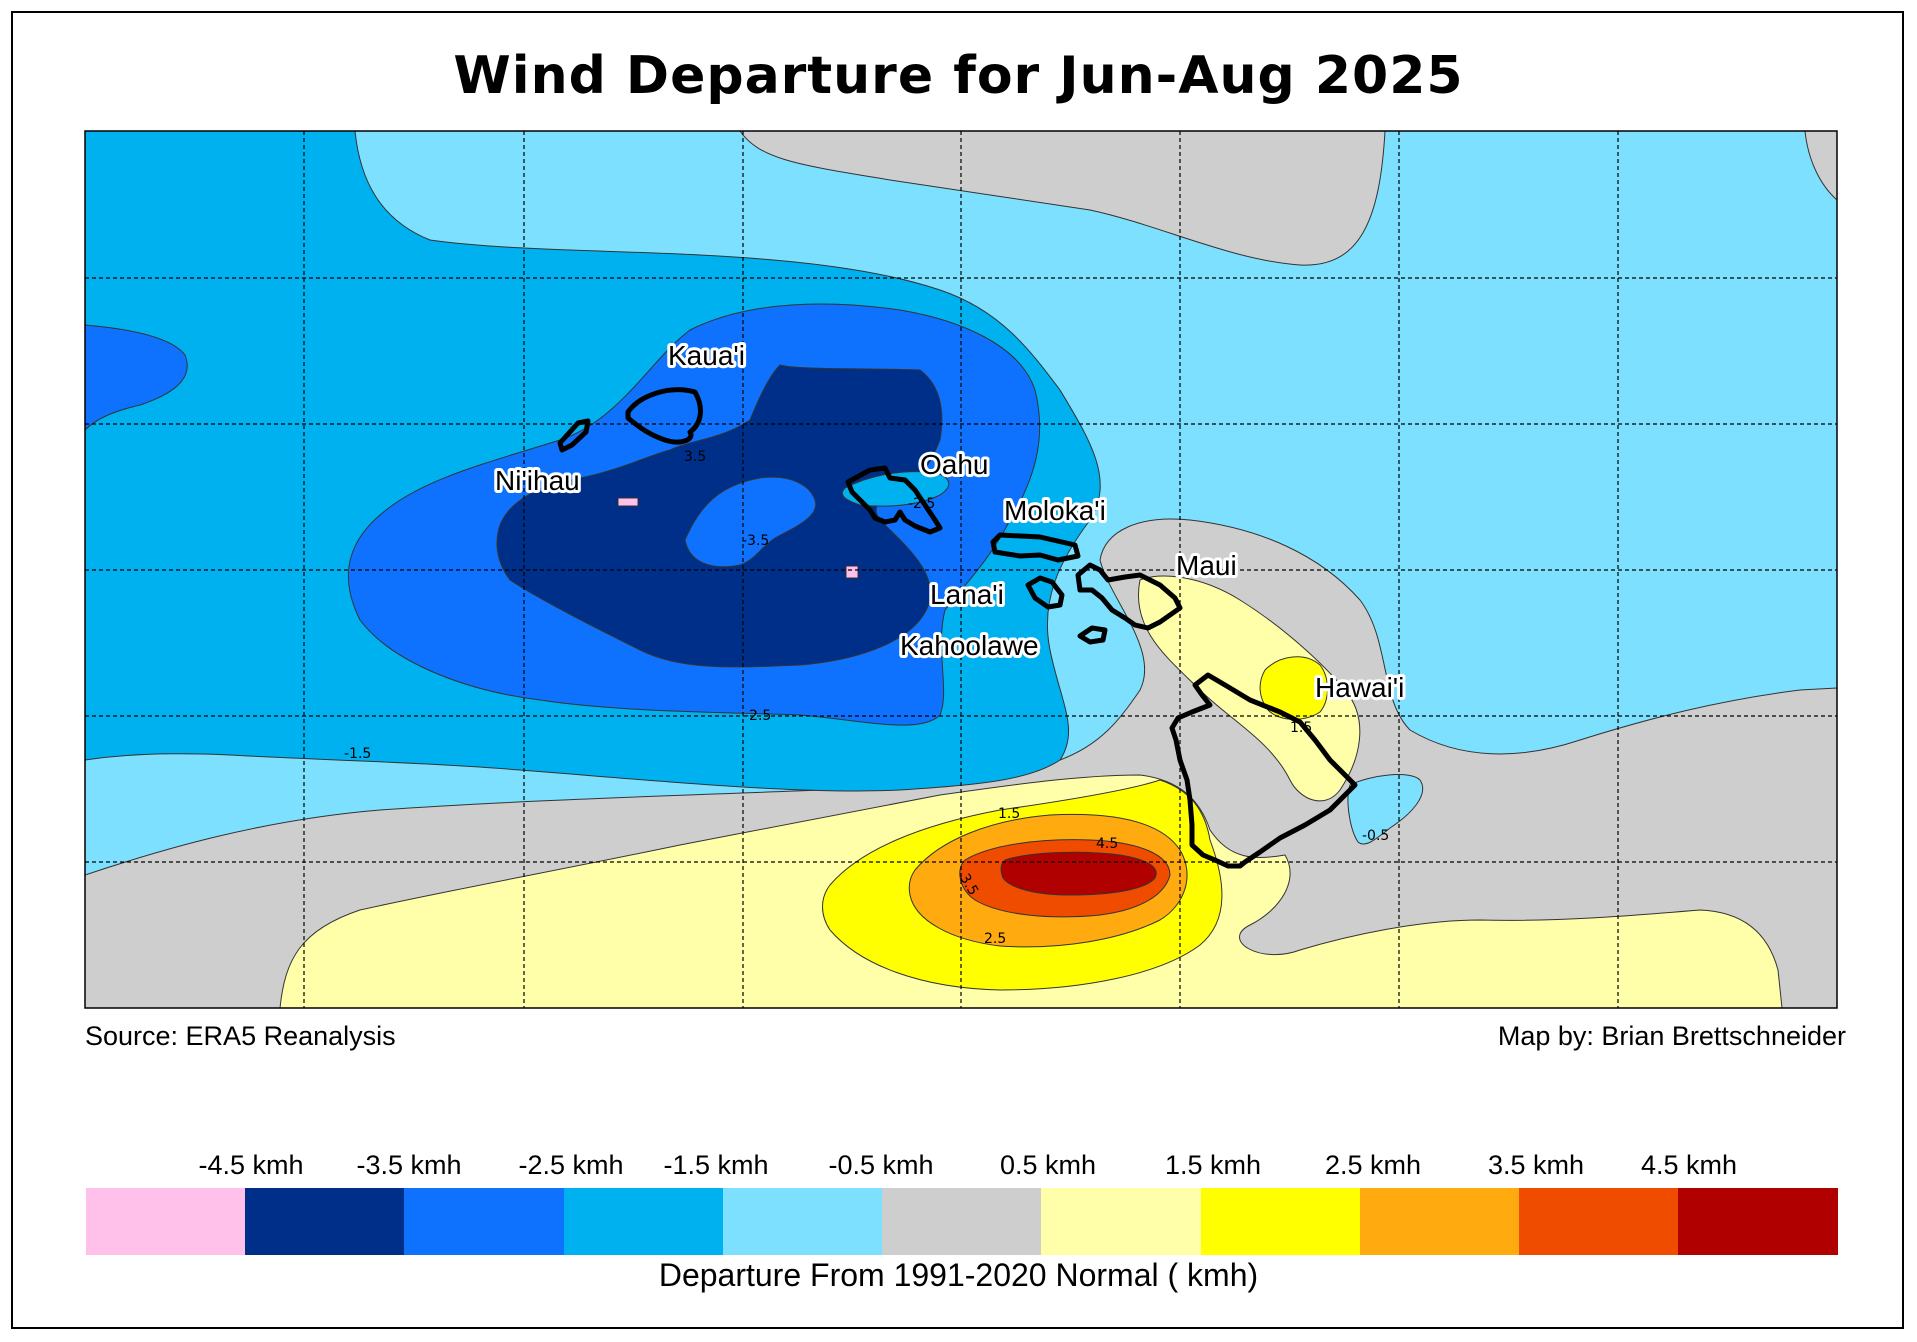 The image size is (1917, 1342). What do you see at coordinates (995, 939) in the screenshot?
I see `contour-label-9: 2.5` at bounding box center [995, 939].